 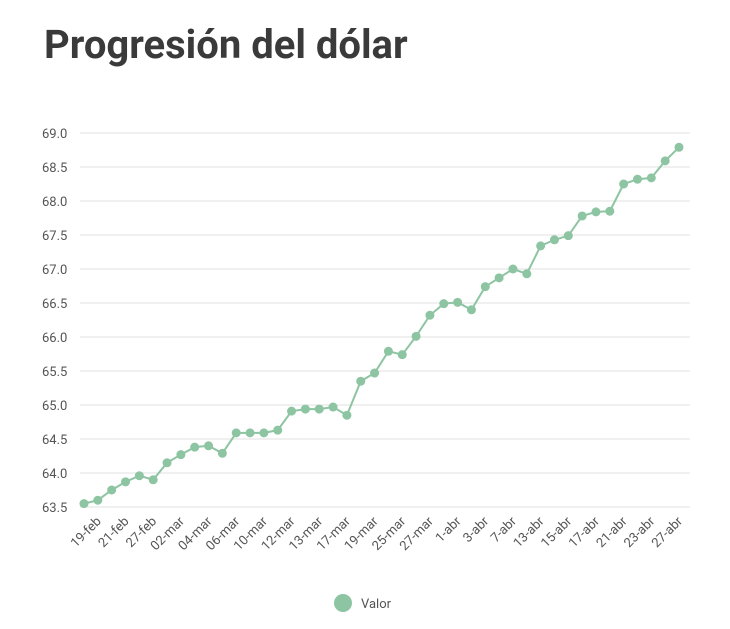 I want to click on x-tick-label: 27-abr, so click(x=667, y=532).